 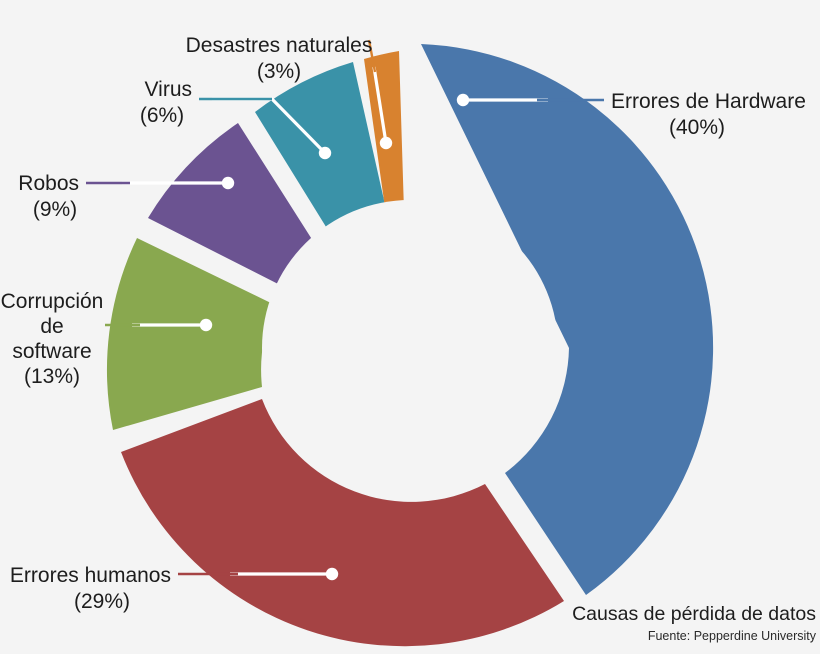 I want to click on callout-dot-virus, so click(x=325, y=153).